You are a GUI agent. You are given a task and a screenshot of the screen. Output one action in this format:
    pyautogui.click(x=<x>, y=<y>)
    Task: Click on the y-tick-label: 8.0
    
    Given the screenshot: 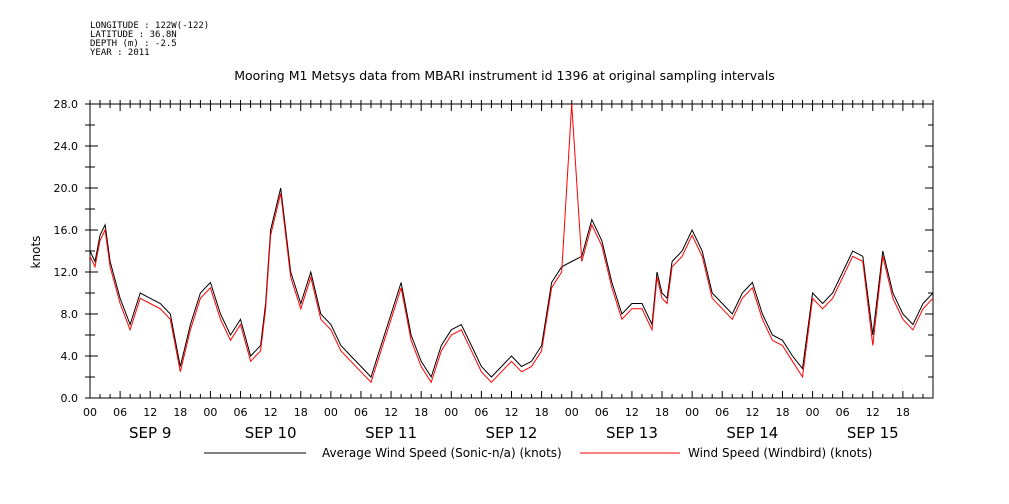 What is the action you would take?
    pyautogui.click(x=70, y=314)
    